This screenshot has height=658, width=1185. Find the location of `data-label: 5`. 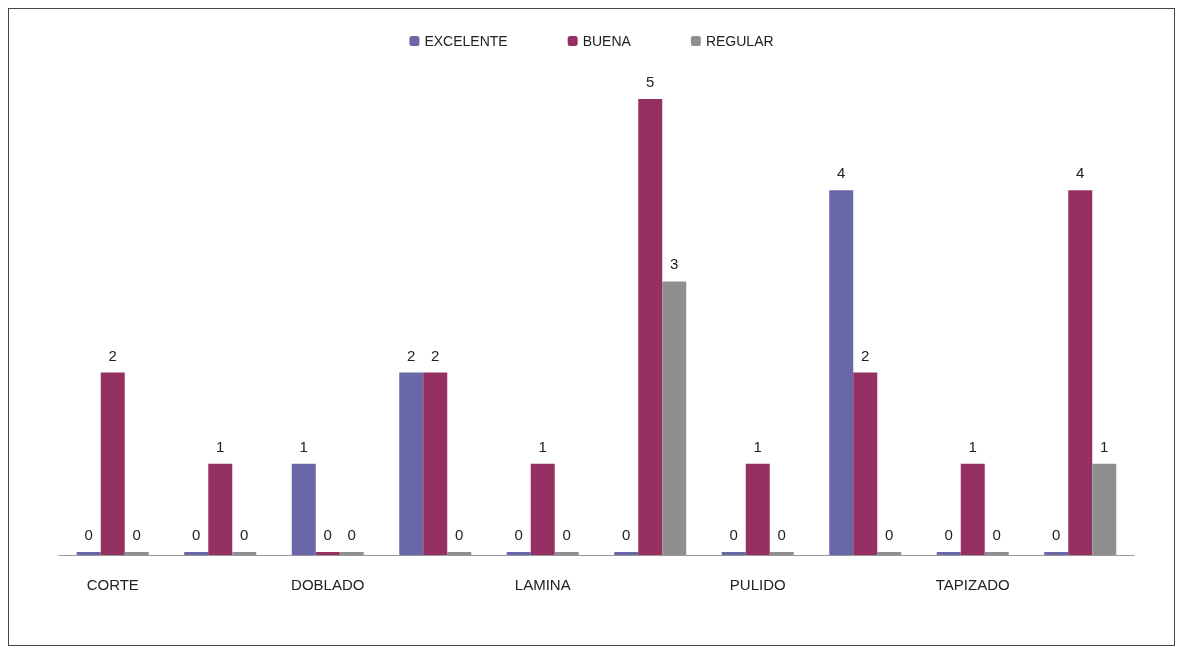

data-label: 5 is located at coordinates (650, 81).